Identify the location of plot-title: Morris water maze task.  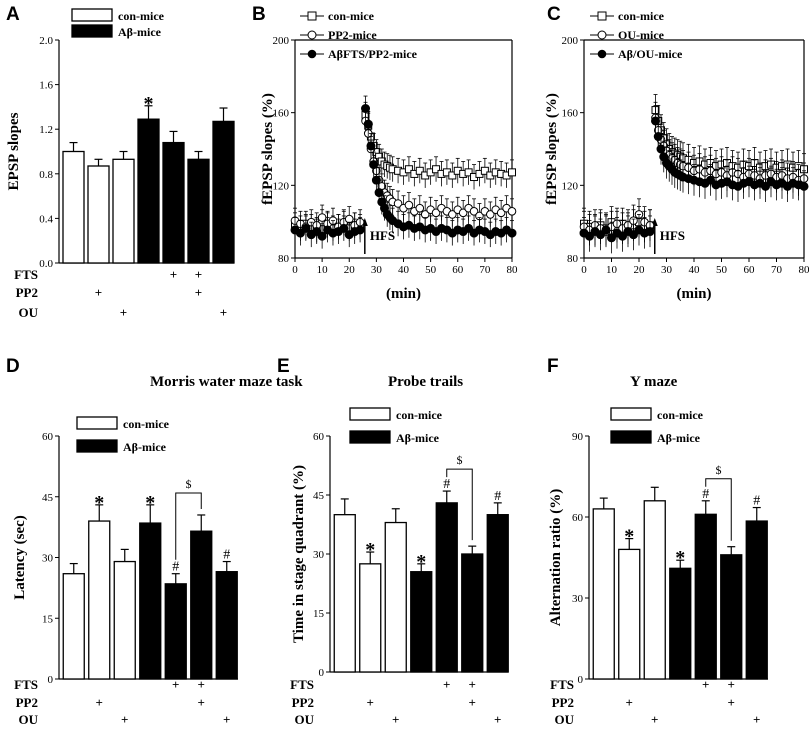
(226, 382).